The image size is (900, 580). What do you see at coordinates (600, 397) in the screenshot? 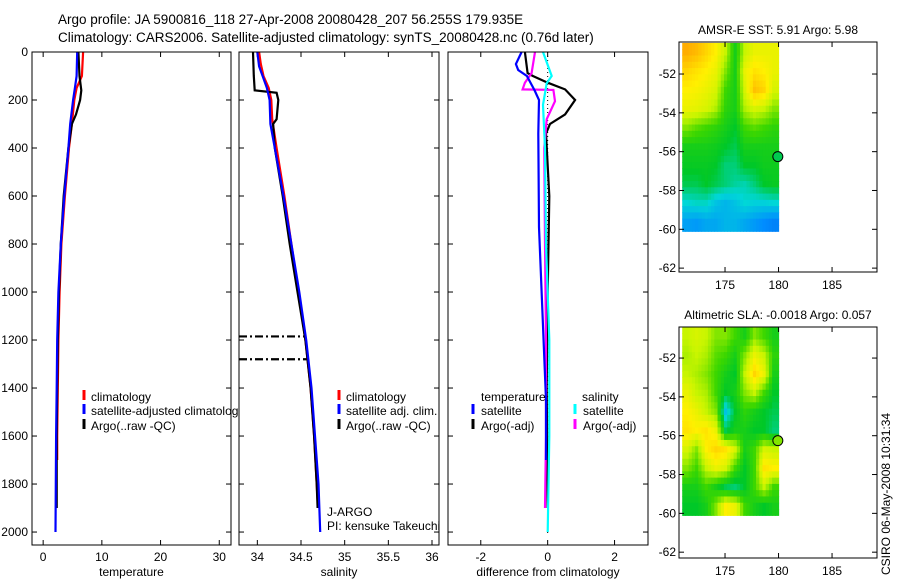
I see `legend-header: salinity` at bounding box center [600, 397].